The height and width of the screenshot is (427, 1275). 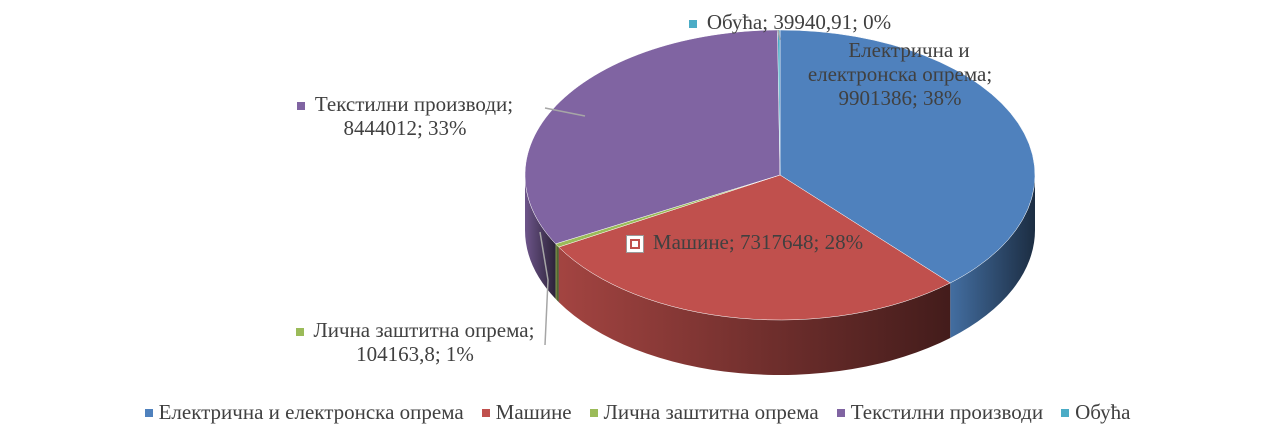 What do you see at coordinates (734, 22) in the screenshot?
I see `label-category: Обућа` at bounding box center [734, 22].